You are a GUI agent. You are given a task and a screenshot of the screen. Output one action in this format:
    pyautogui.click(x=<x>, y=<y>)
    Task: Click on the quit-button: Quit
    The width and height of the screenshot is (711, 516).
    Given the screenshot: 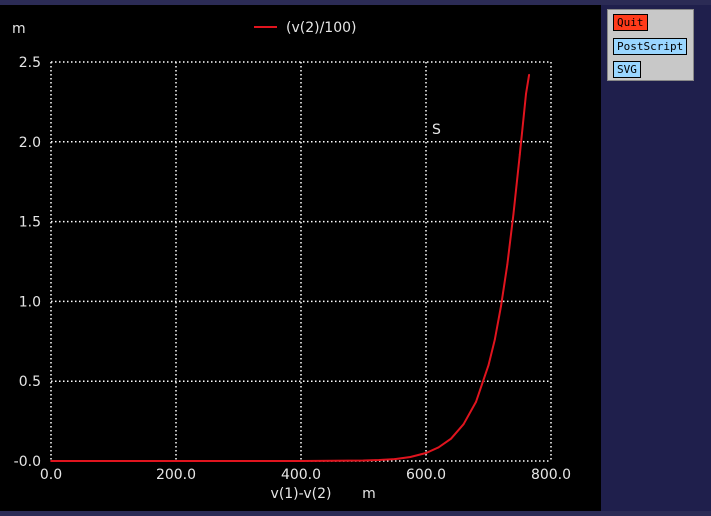 What is the action you would take?
    pyautogui.click(x=630, y=22)
    